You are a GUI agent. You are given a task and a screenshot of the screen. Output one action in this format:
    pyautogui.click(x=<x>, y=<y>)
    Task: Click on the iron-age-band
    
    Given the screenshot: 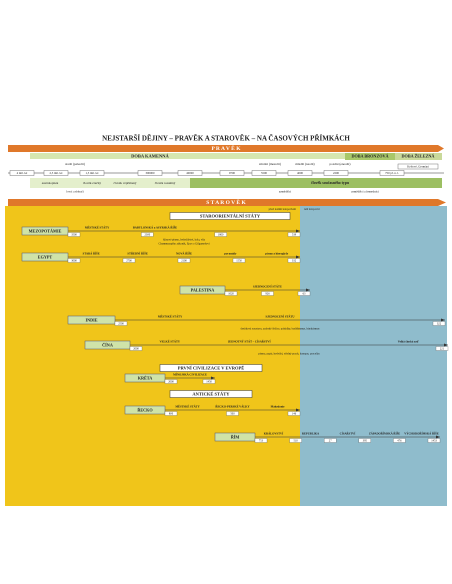 What is the action you would take?
    pyautogui.click(x=418, y=156)
    